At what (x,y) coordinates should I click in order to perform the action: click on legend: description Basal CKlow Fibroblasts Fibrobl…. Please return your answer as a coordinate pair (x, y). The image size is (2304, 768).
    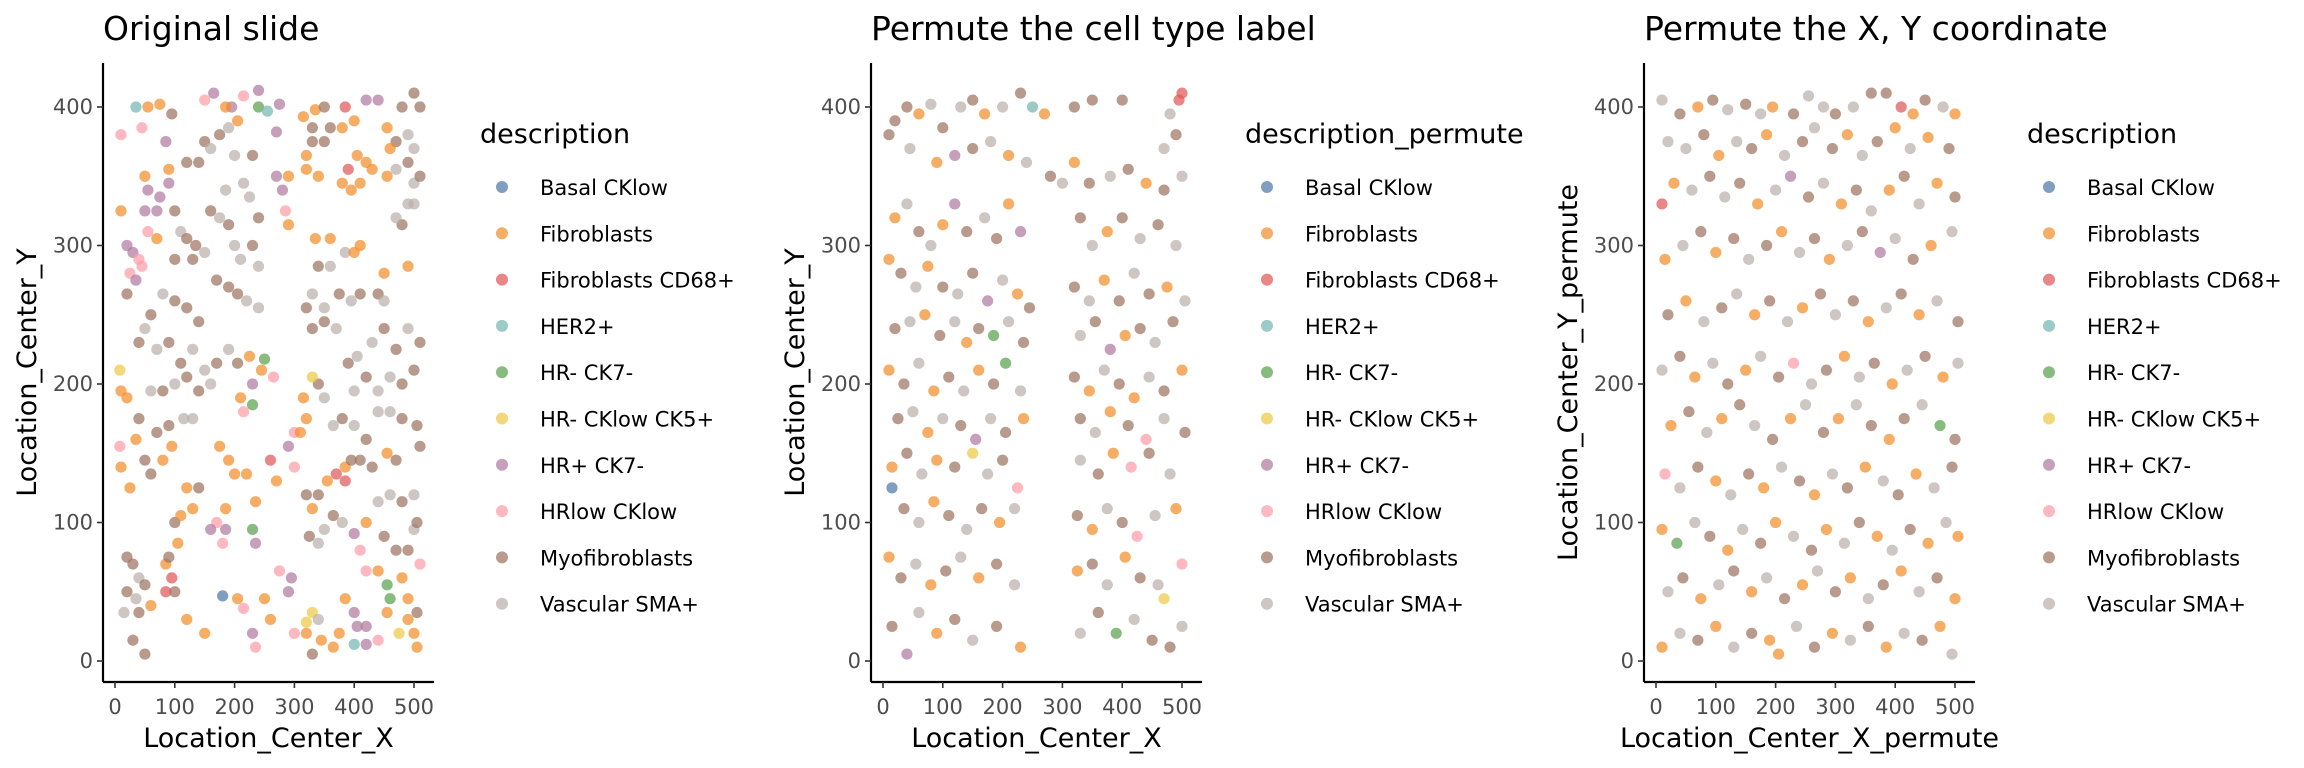
    Looking at the image, I should click on (607, 368).